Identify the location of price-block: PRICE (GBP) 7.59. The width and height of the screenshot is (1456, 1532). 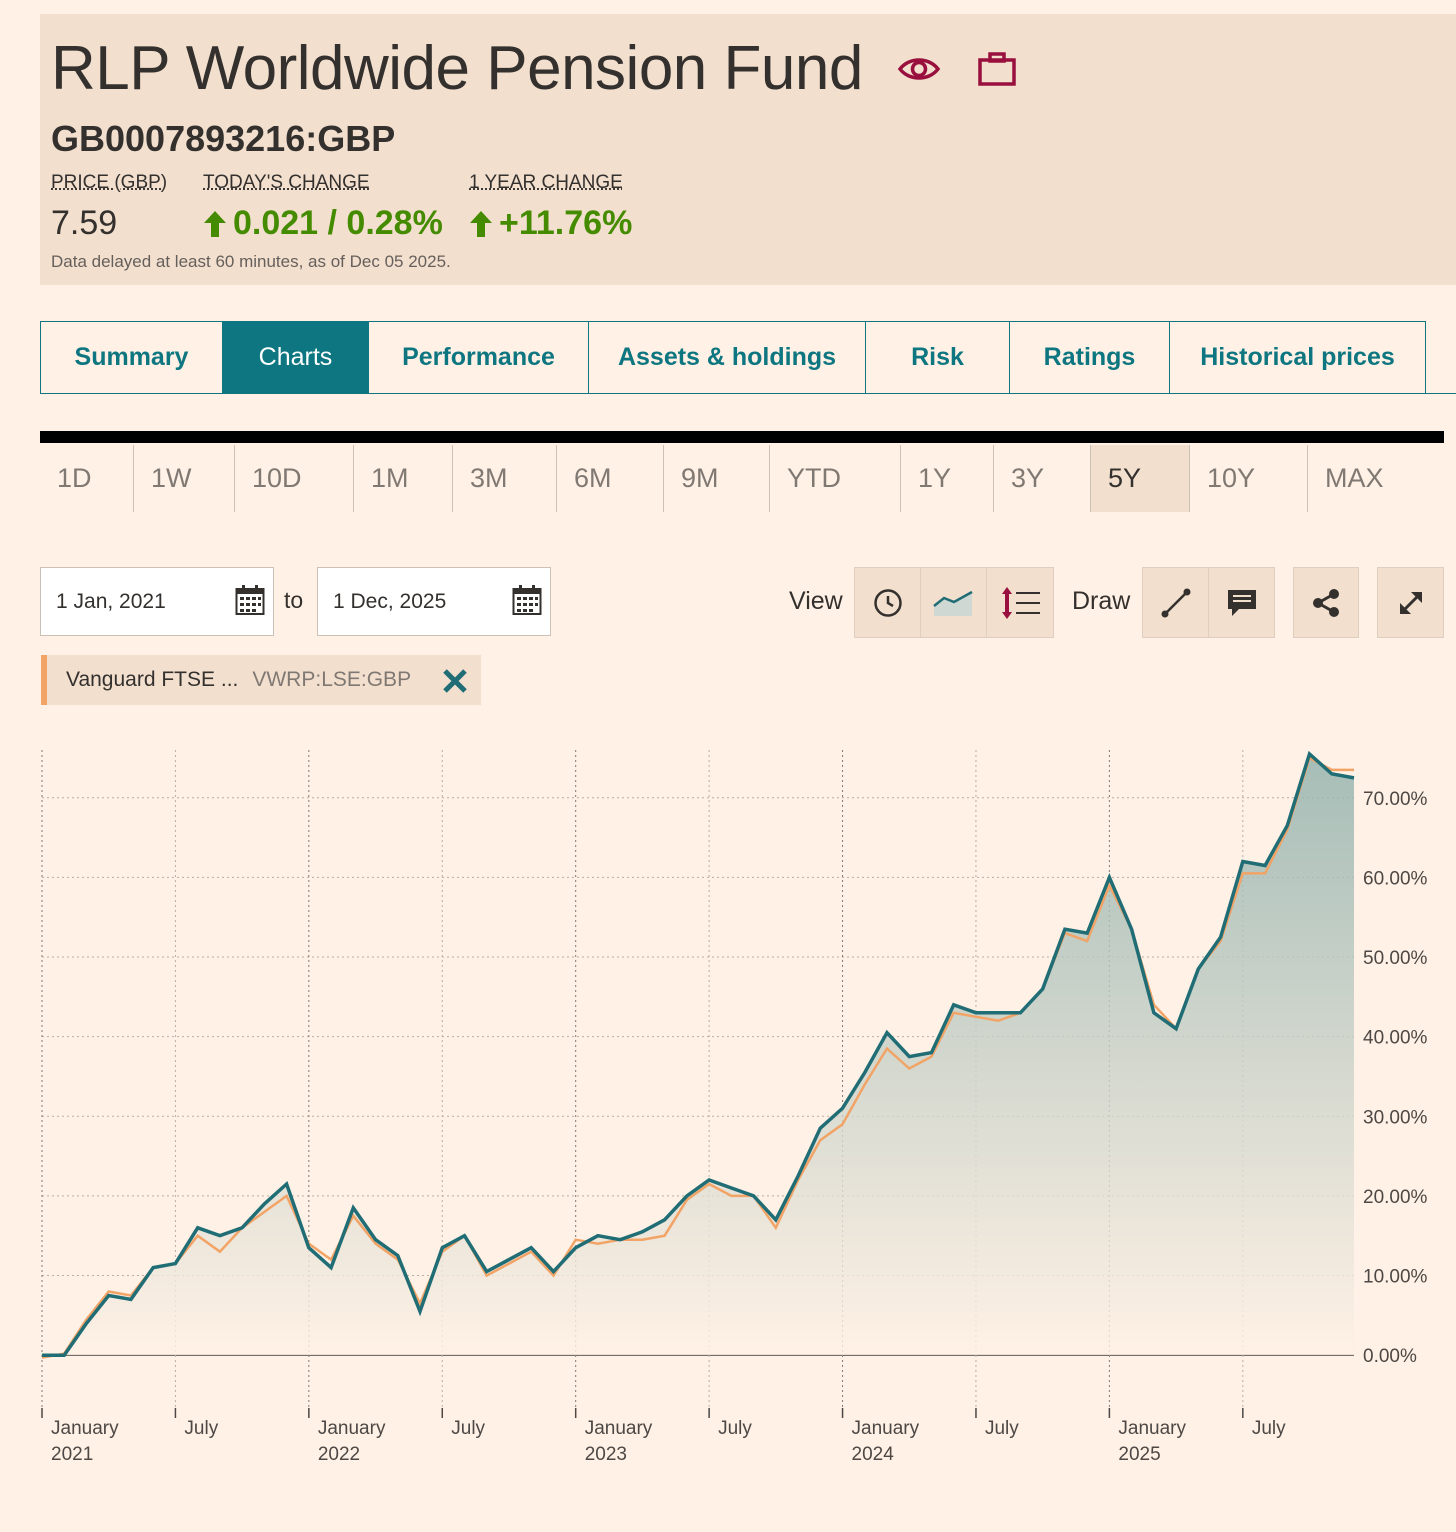
(109, 207).